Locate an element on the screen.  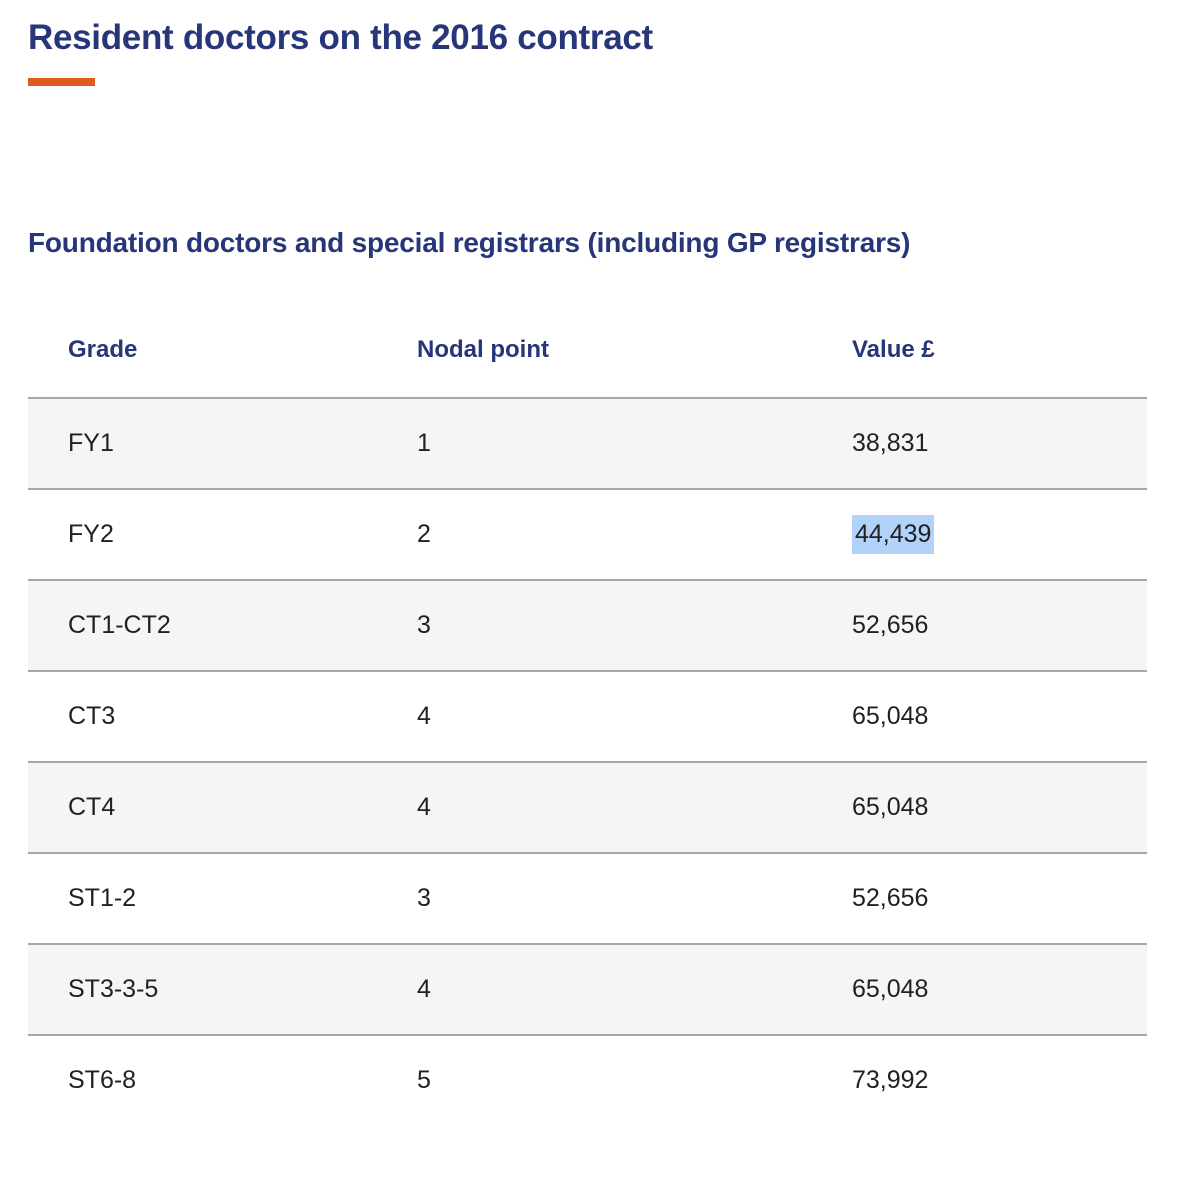
table-header-row: Grade Nodal point Value £ is located at coordinates (587, 356).